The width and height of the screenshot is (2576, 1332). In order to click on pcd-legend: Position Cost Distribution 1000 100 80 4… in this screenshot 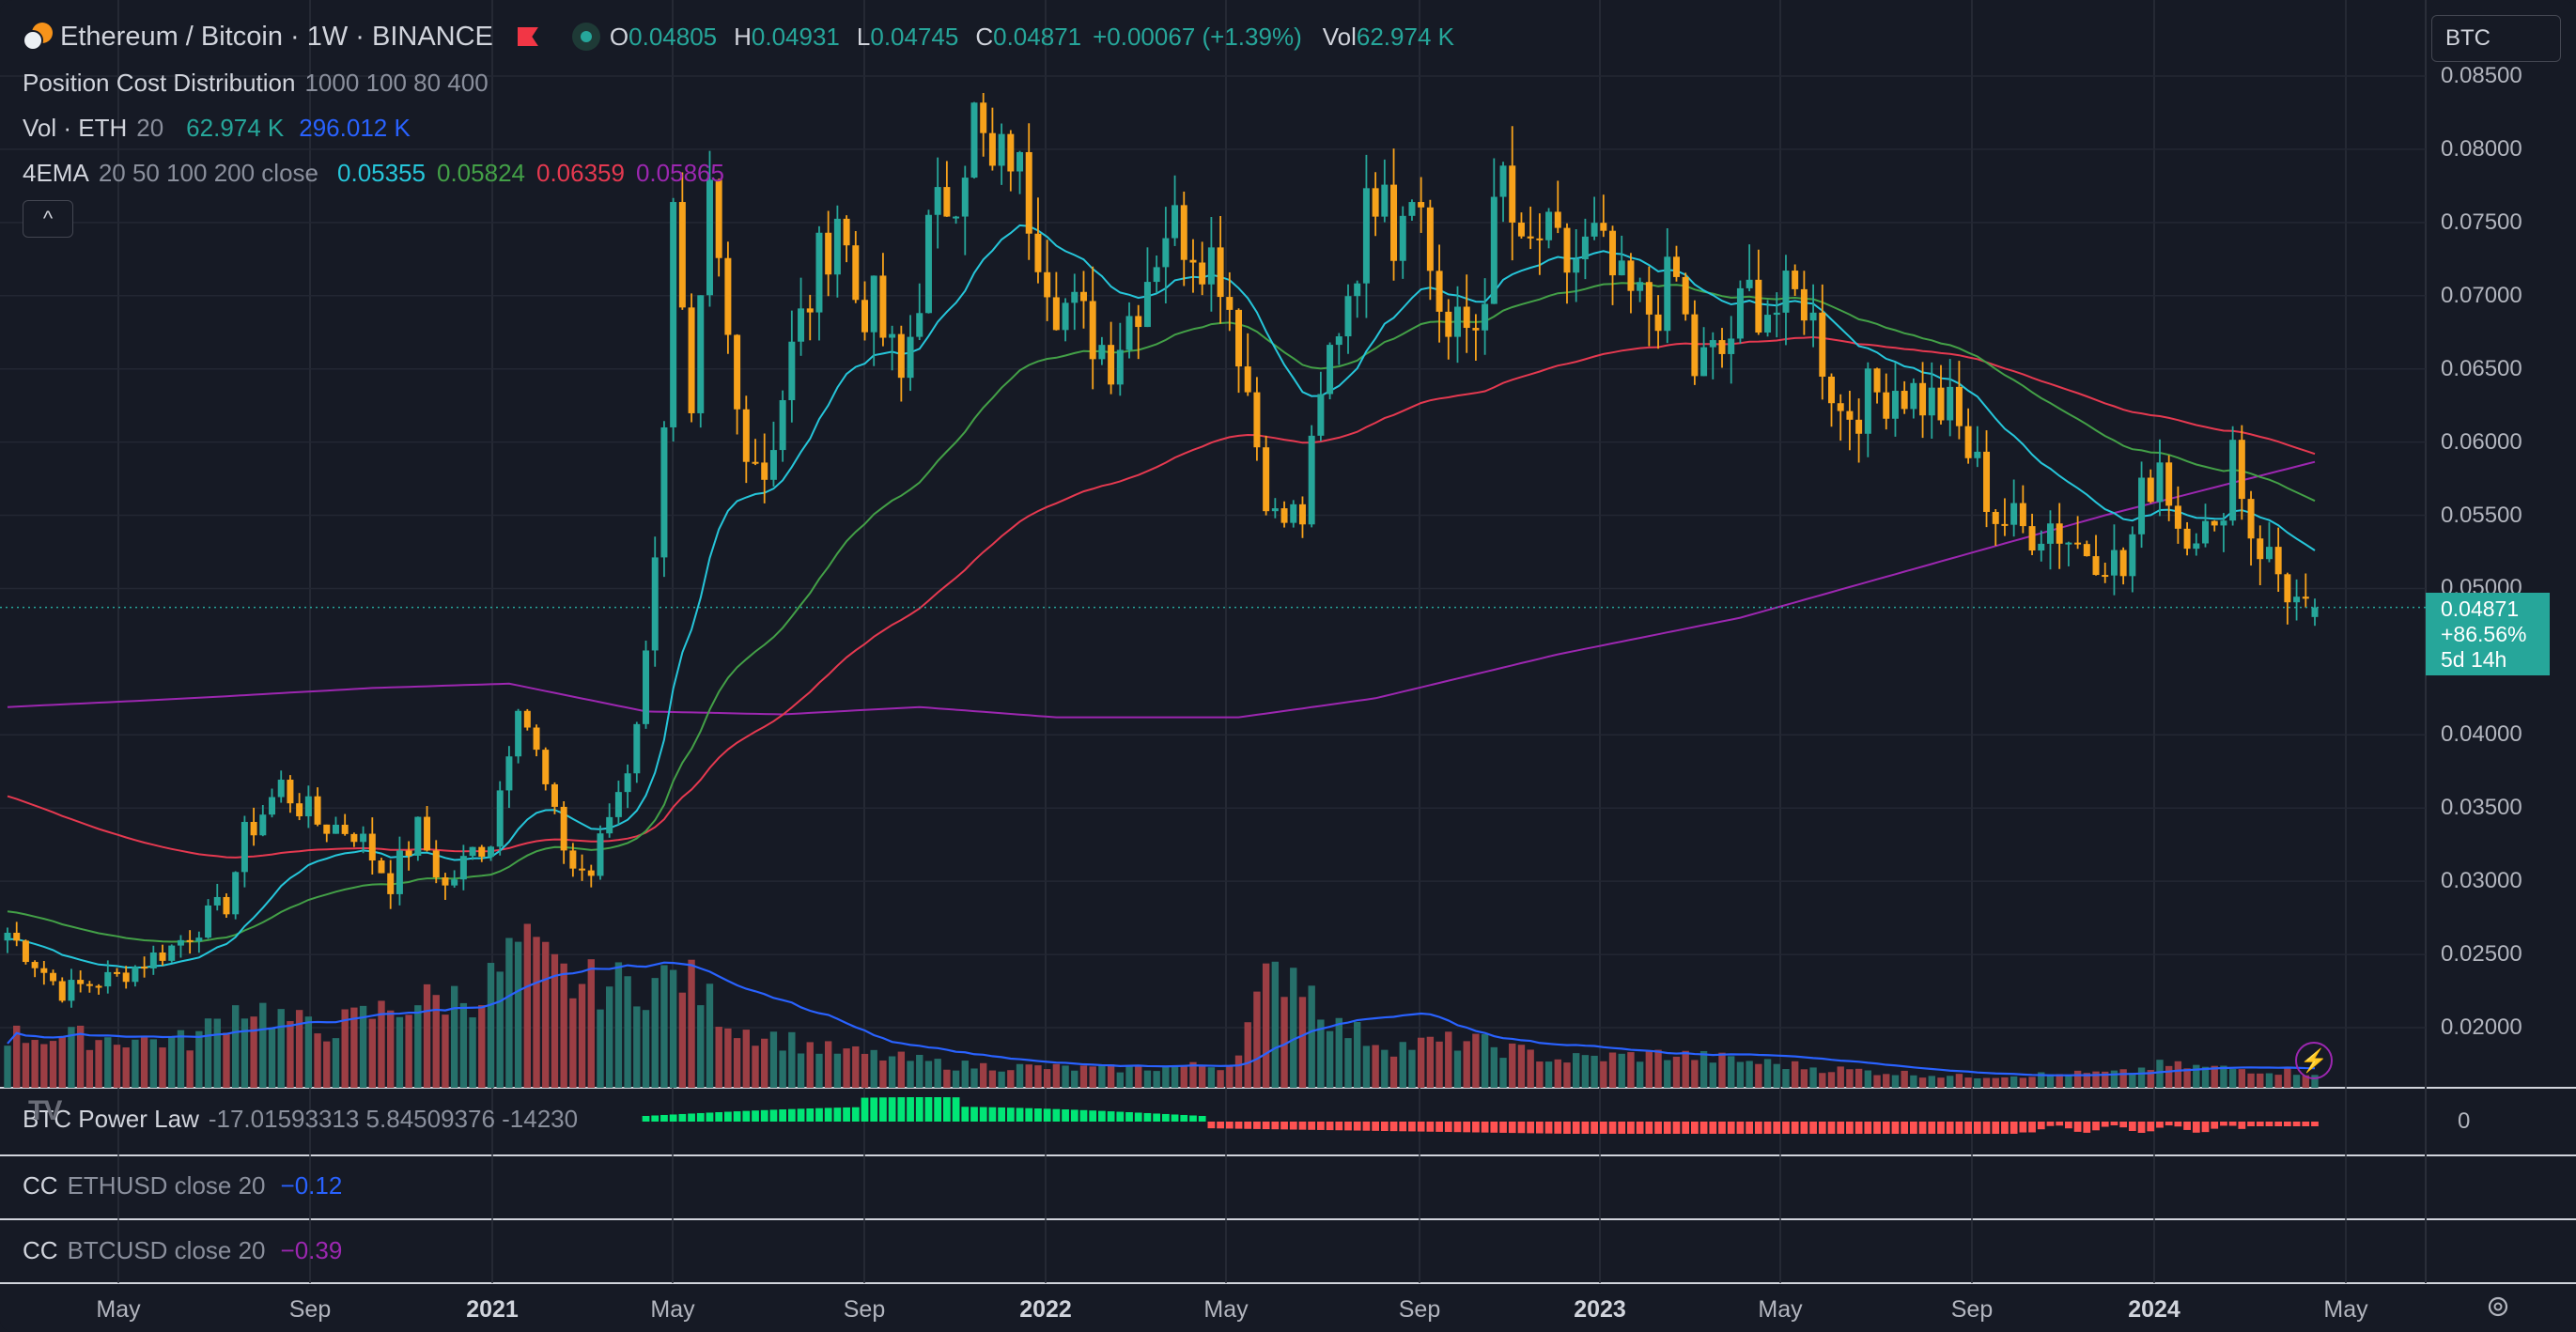, I will do `click(256, 83)`.